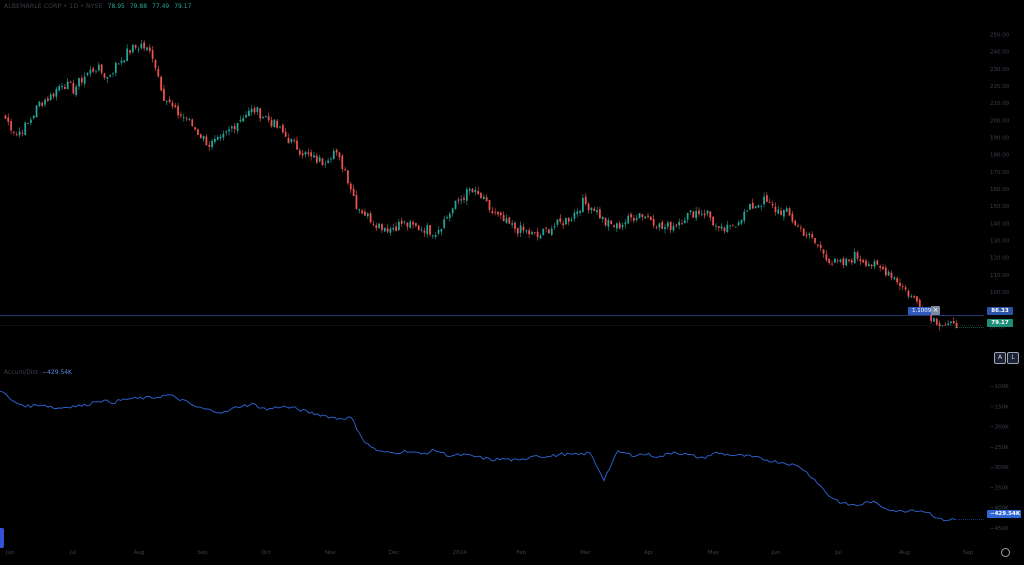  What do you see at coordinates (2, 538) in the screenshot?
I see `side-panel-toggle` at bounding box center [2, 538].